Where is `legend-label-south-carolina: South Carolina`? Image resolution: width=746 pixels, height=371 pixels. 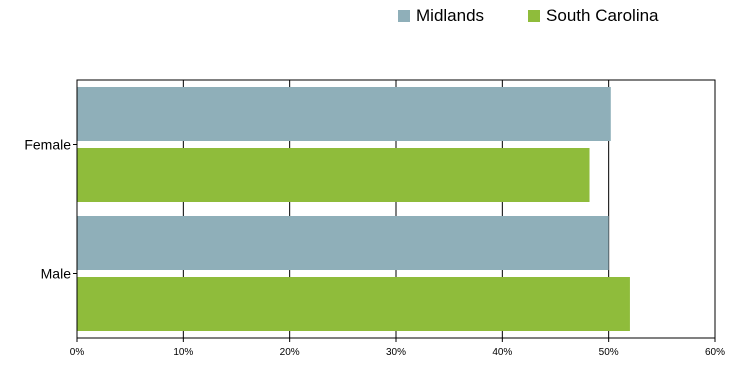
legend-label-south-carolina: South Carolina is located at coordinates (602, 15).